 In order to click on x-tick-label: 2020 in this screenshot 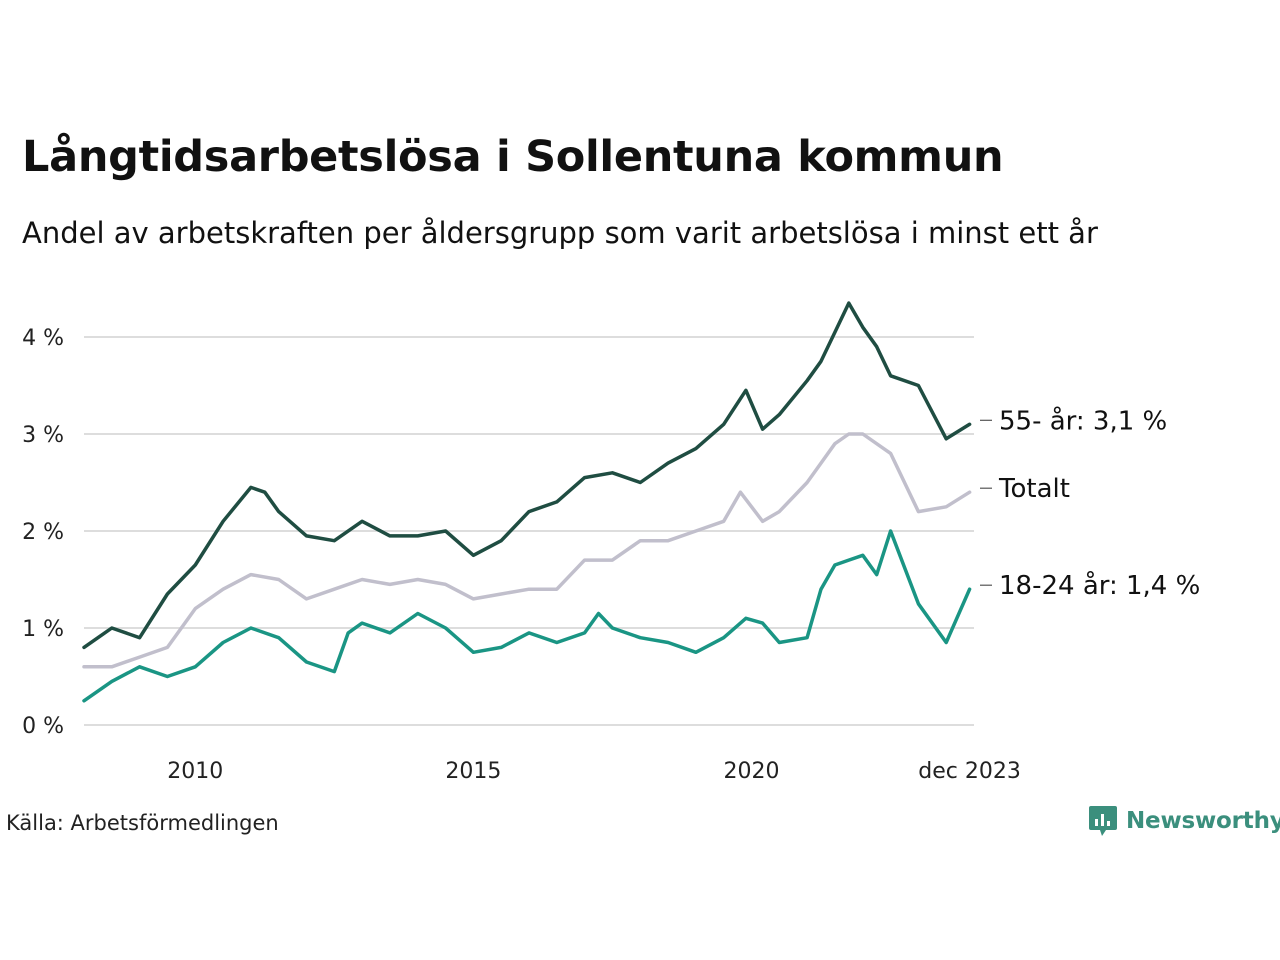, I will do `click(752, 771)`.